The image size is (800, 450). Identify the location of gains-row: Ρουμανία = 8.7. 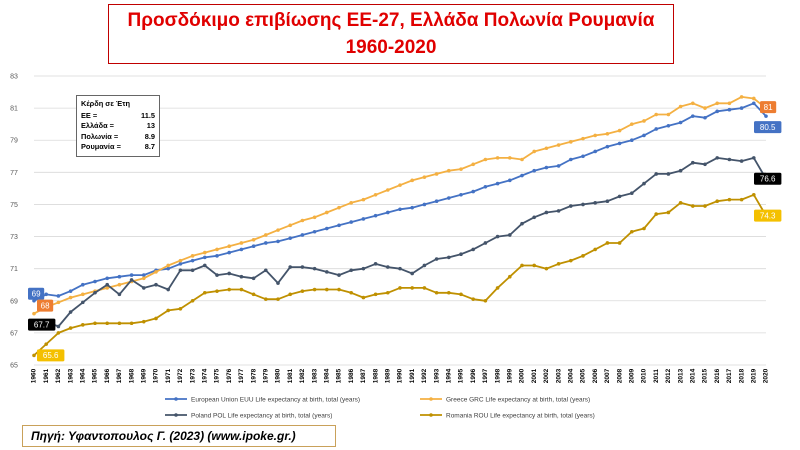
(118, 147).